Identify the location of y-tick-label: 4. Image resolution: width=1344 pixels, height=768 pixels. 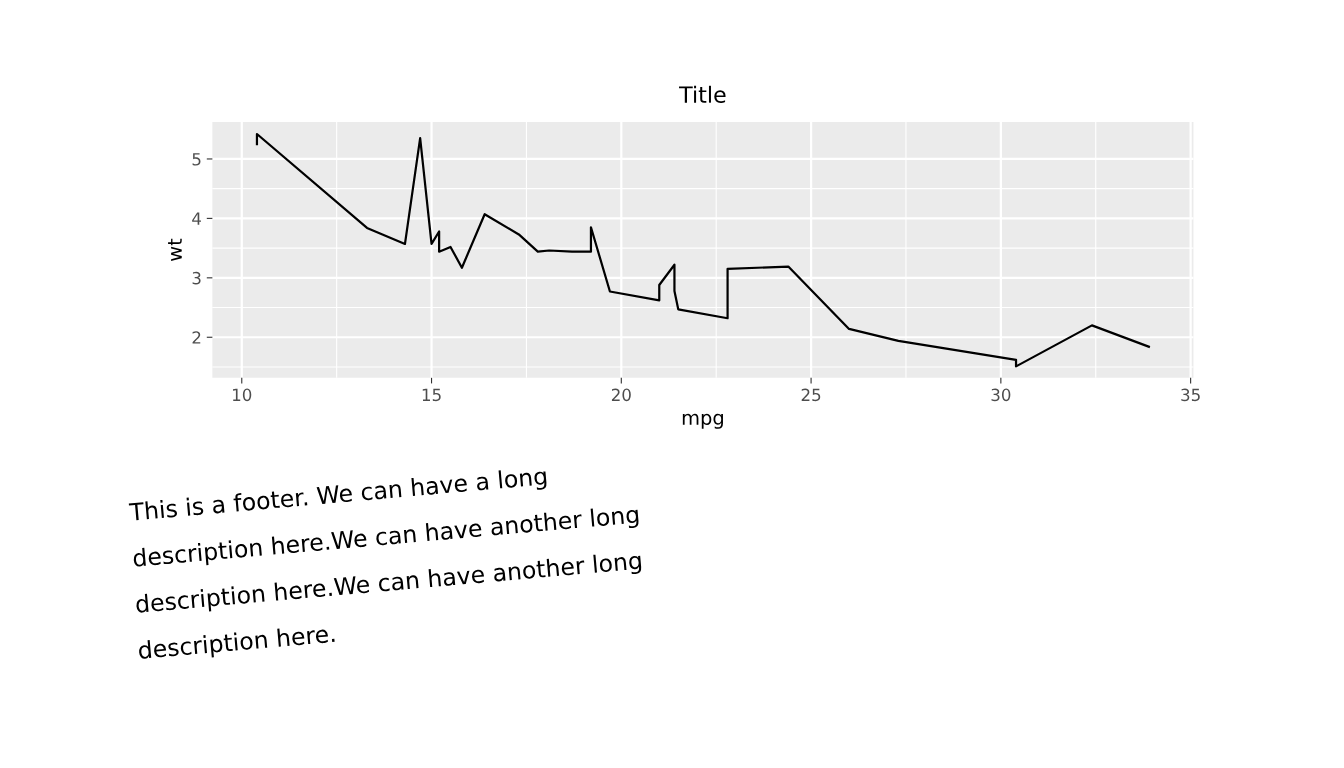
(196, 218).